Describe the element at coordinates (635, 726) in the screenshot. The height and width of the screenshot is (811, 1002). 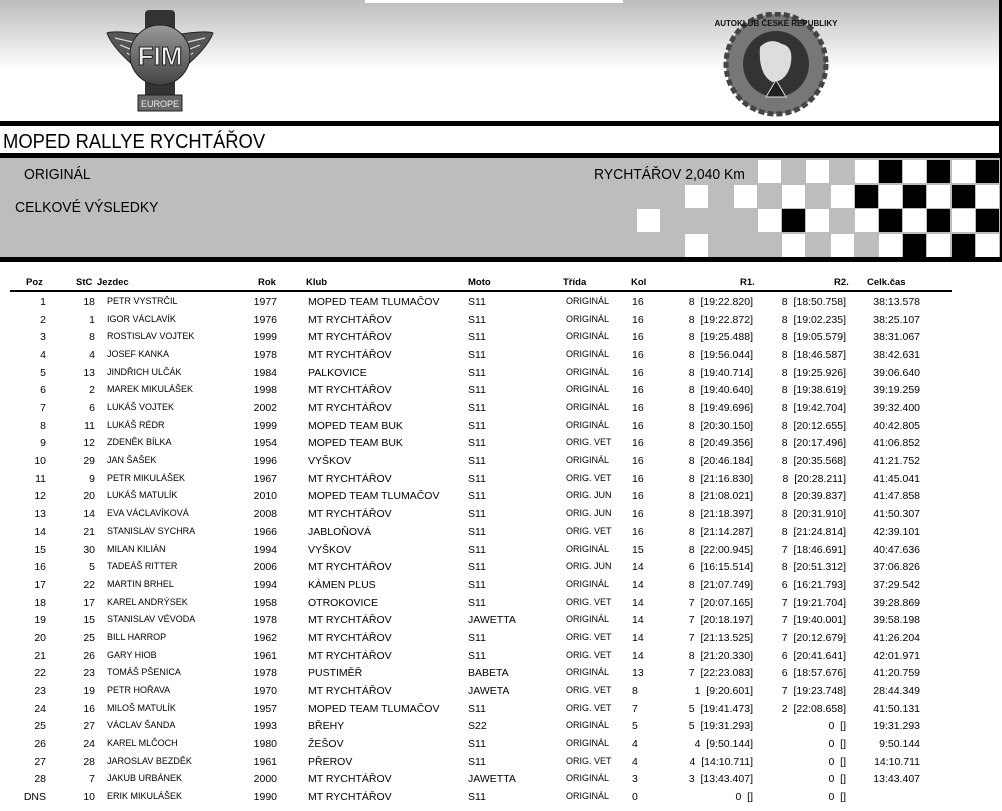
I see `cell-kol: 5` at that location.